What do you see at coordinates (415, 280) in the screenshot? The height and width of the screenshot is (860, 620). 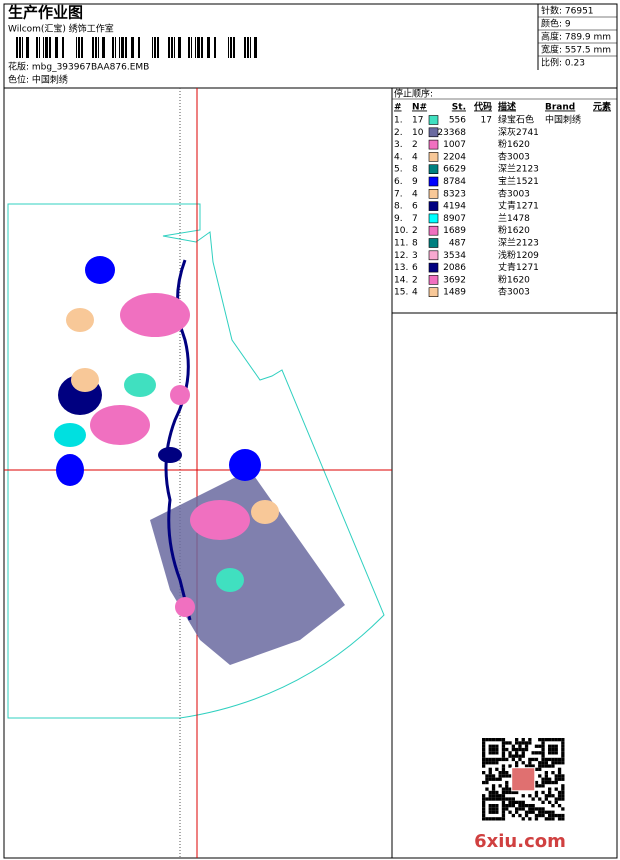 I see `needle: 2` at bounding box center [415, 280].